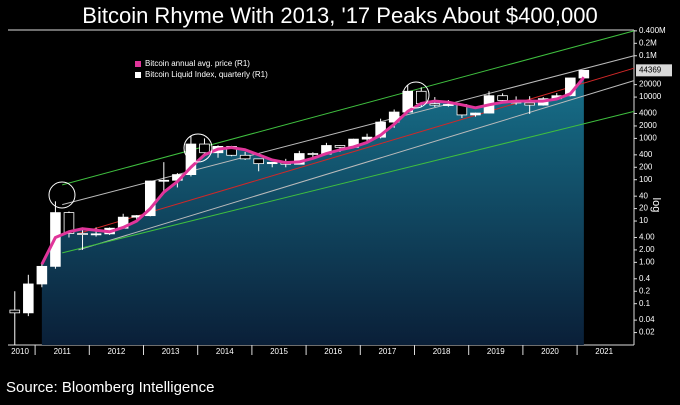 The image size is (680, 405). I want to click on y-tick-label: 20, so click(643, 208).